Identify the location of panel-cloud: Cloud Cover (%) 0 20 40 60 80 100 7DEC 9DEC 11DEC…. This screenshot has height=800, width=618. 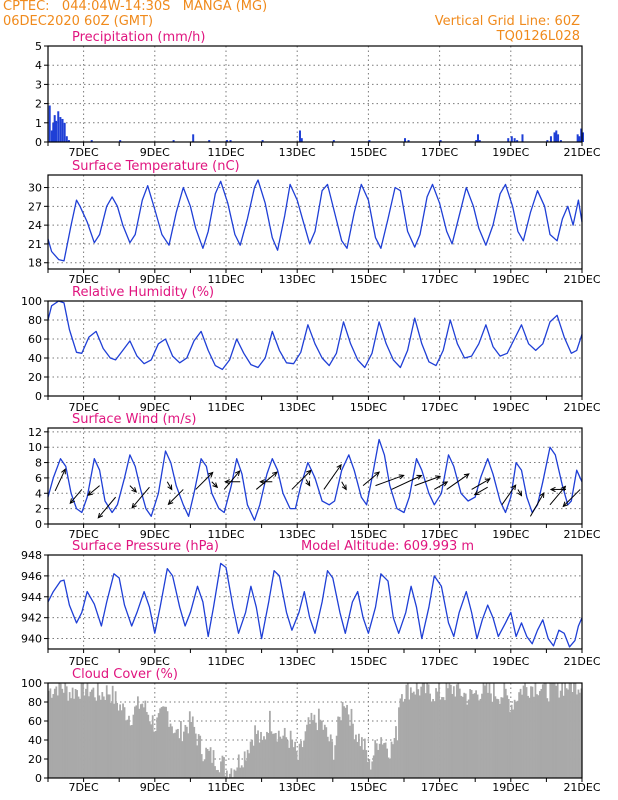
(311, 730).